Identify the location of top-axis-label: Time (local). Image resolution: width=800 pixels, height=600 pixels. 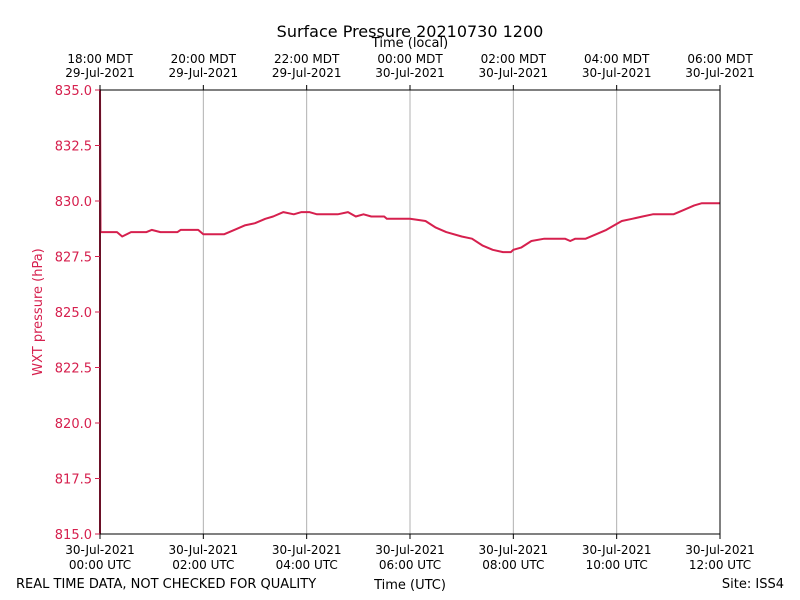
(409, 43).